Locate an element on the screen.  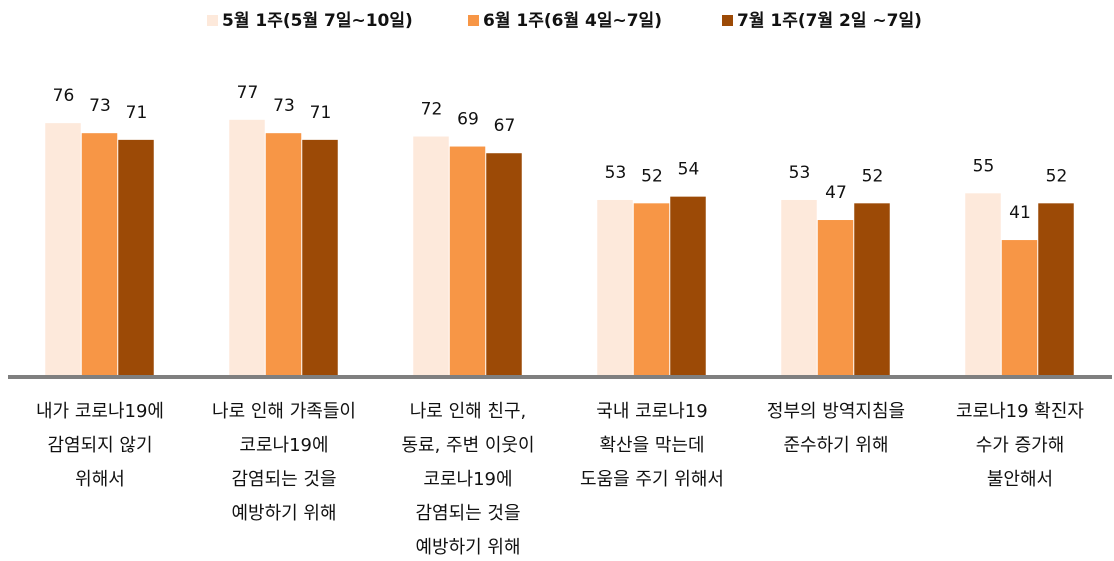
data-label: 69 is located at coordinates (468, 120).